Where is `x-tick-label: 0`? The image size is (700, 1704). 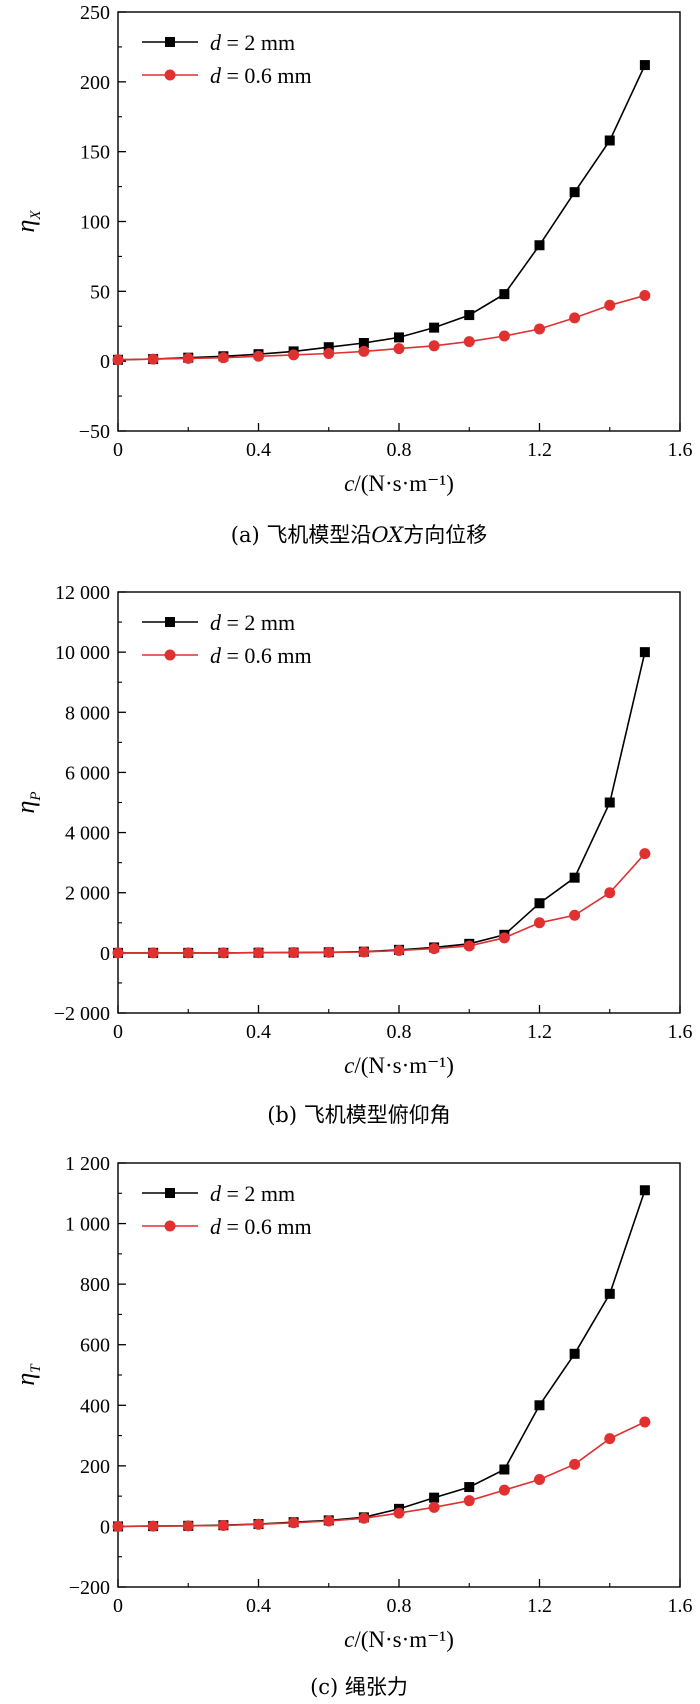 x-tick-label: 0 is located at coordinates (118, 1606).